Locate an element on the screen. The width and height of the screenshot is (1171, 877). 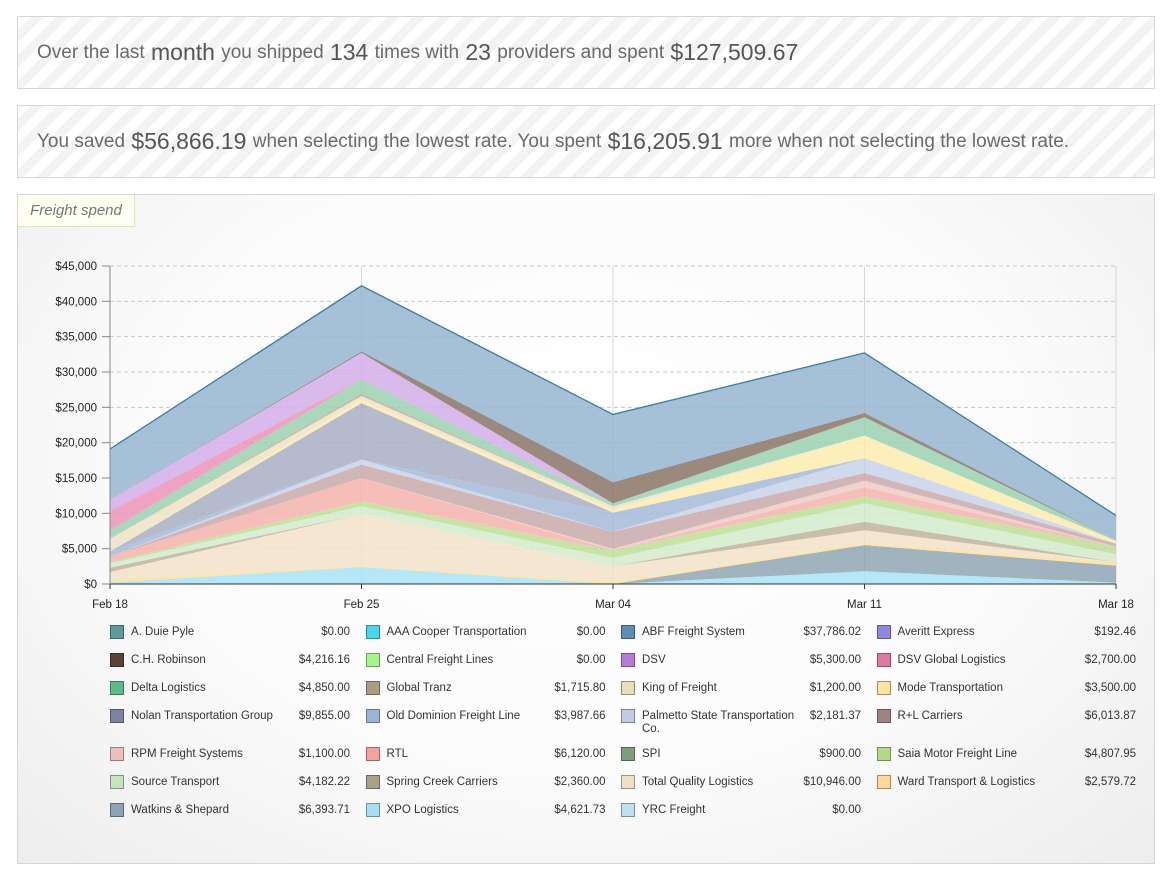
y-tick-label: $10,000 is located at coordinates (76, 514).